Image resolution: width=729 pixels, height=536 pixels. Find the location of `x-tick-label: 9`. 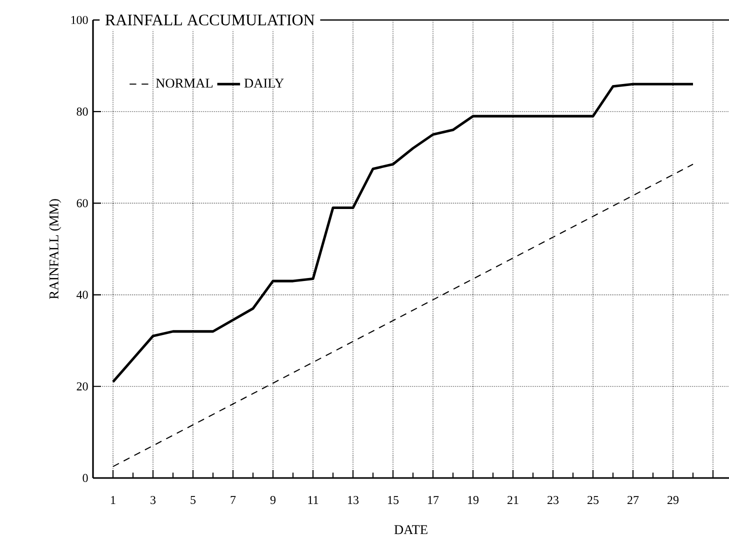

x-tick-label: 9 is located at coordinates (273, 500).